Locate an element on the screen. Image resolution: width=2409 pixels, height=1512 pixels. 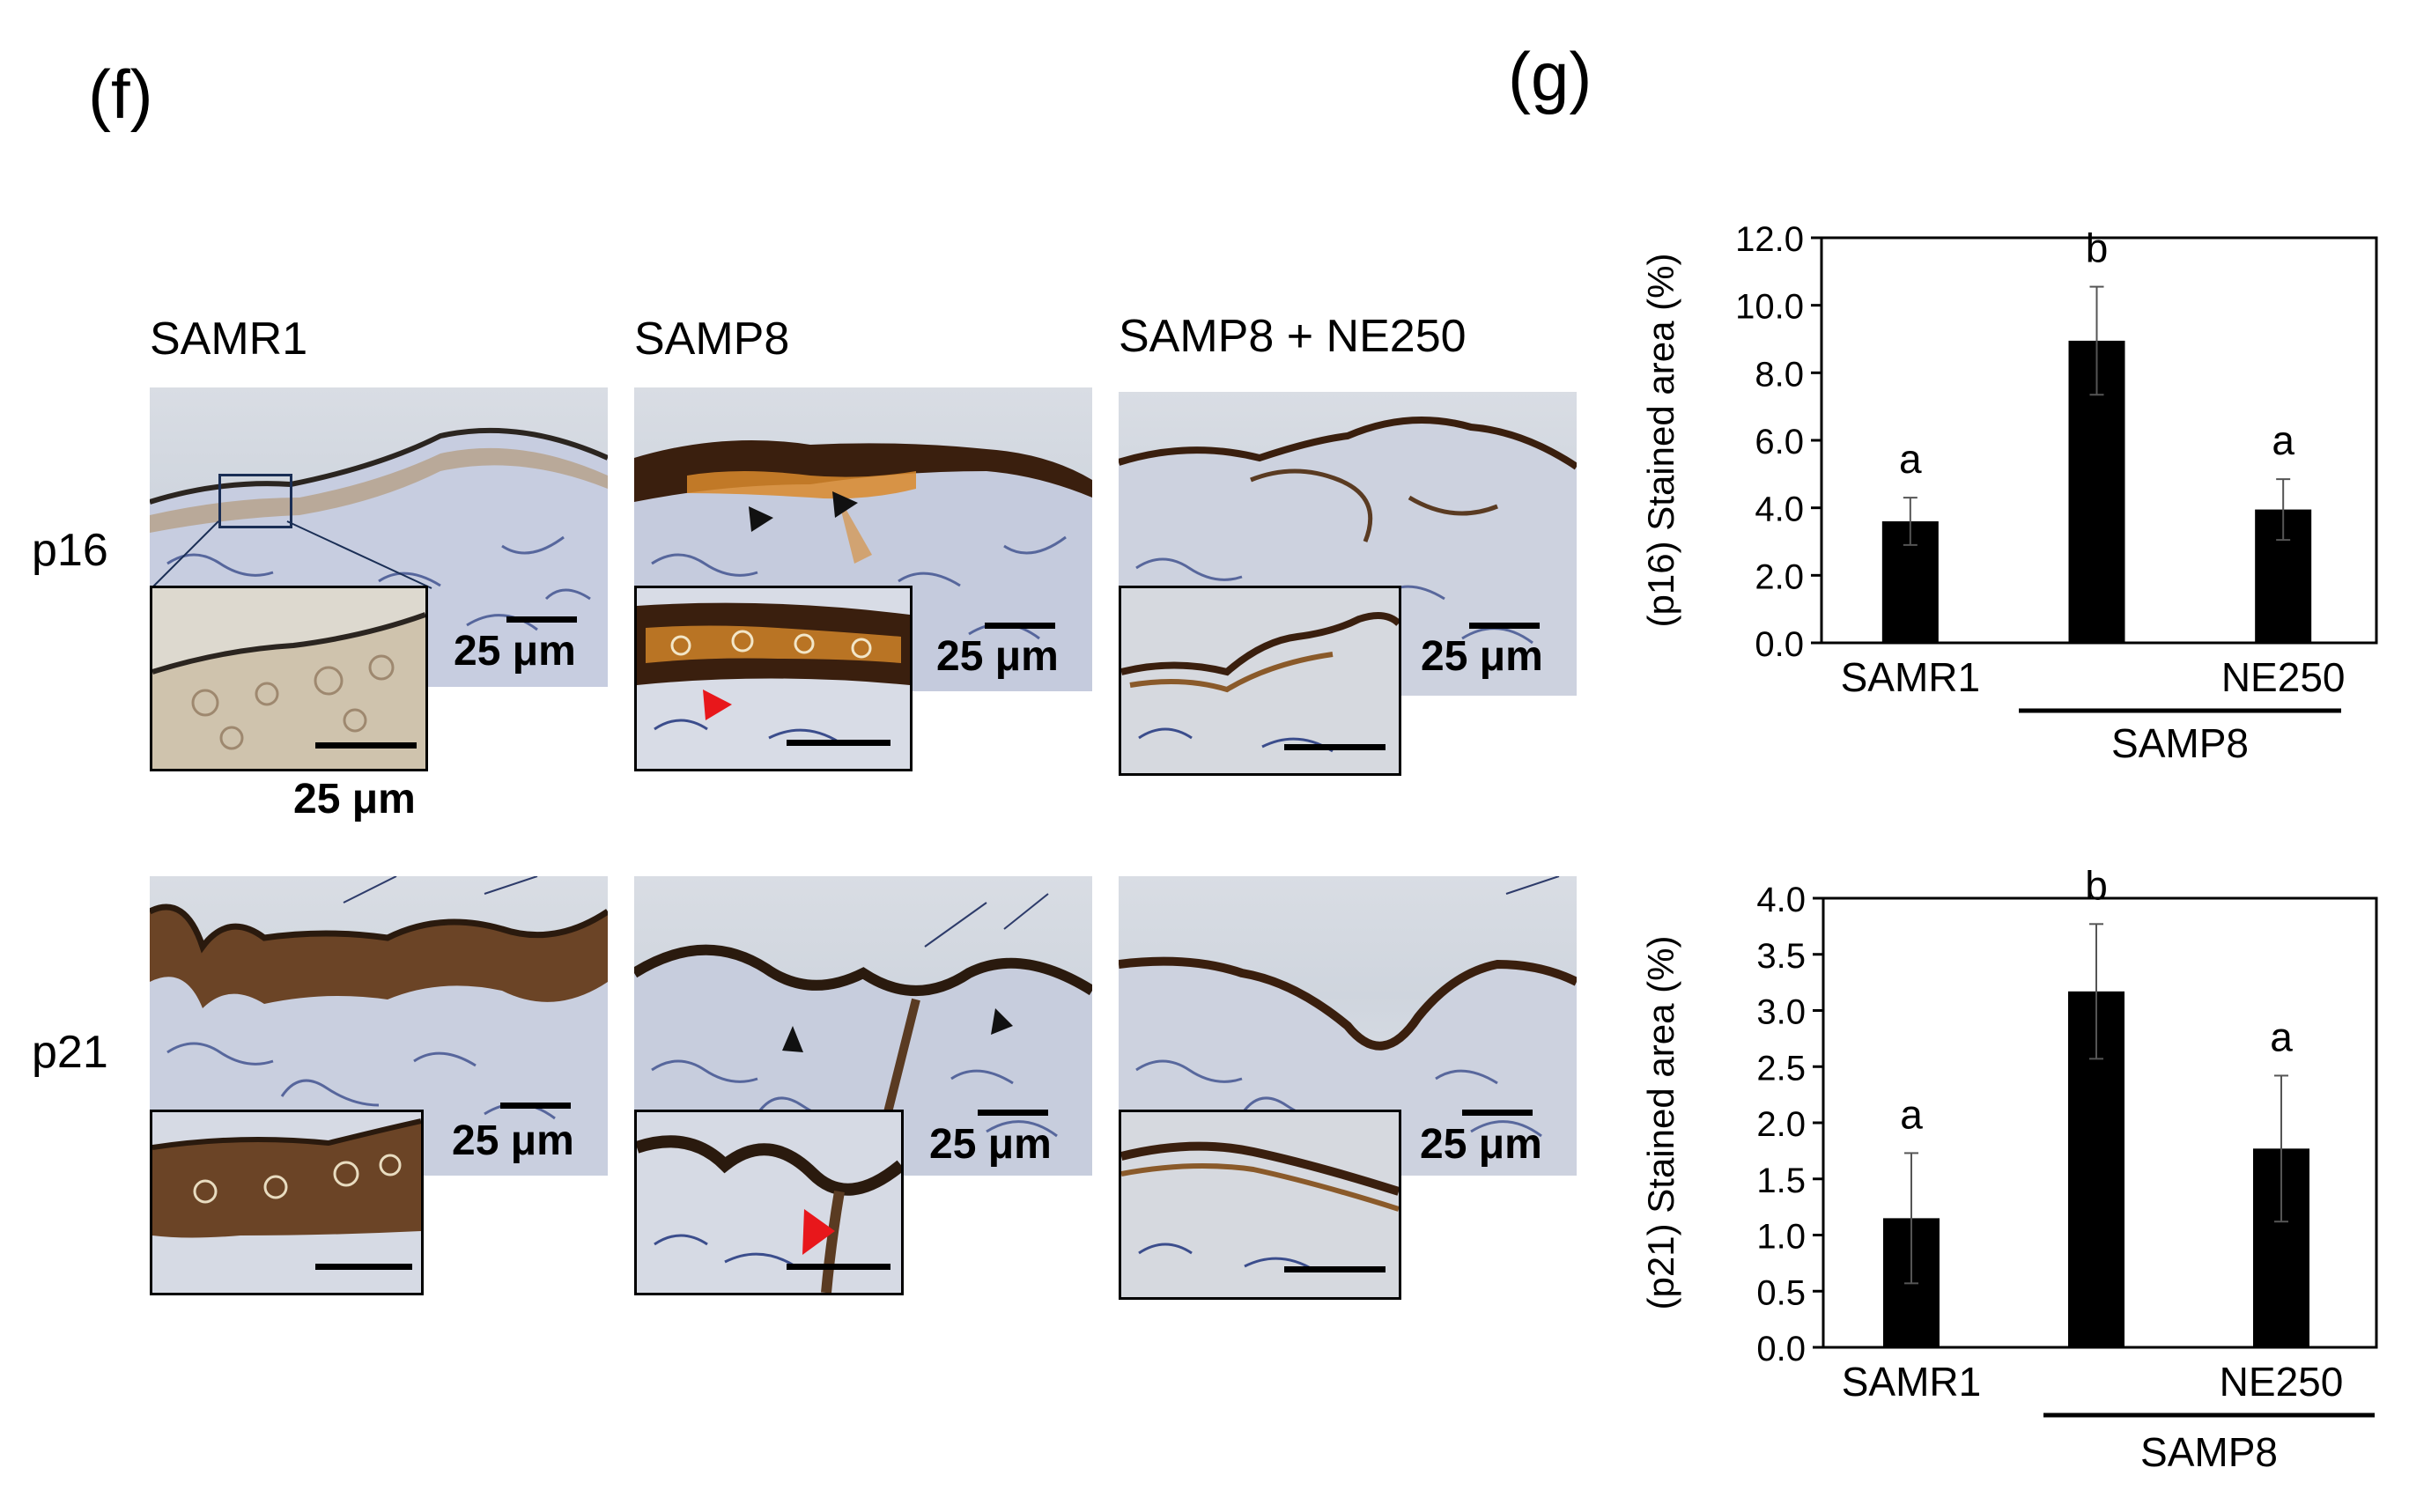
column-label-samp8-ne250: SAMP8 + NE250 is located at coordinates (1293, 336).